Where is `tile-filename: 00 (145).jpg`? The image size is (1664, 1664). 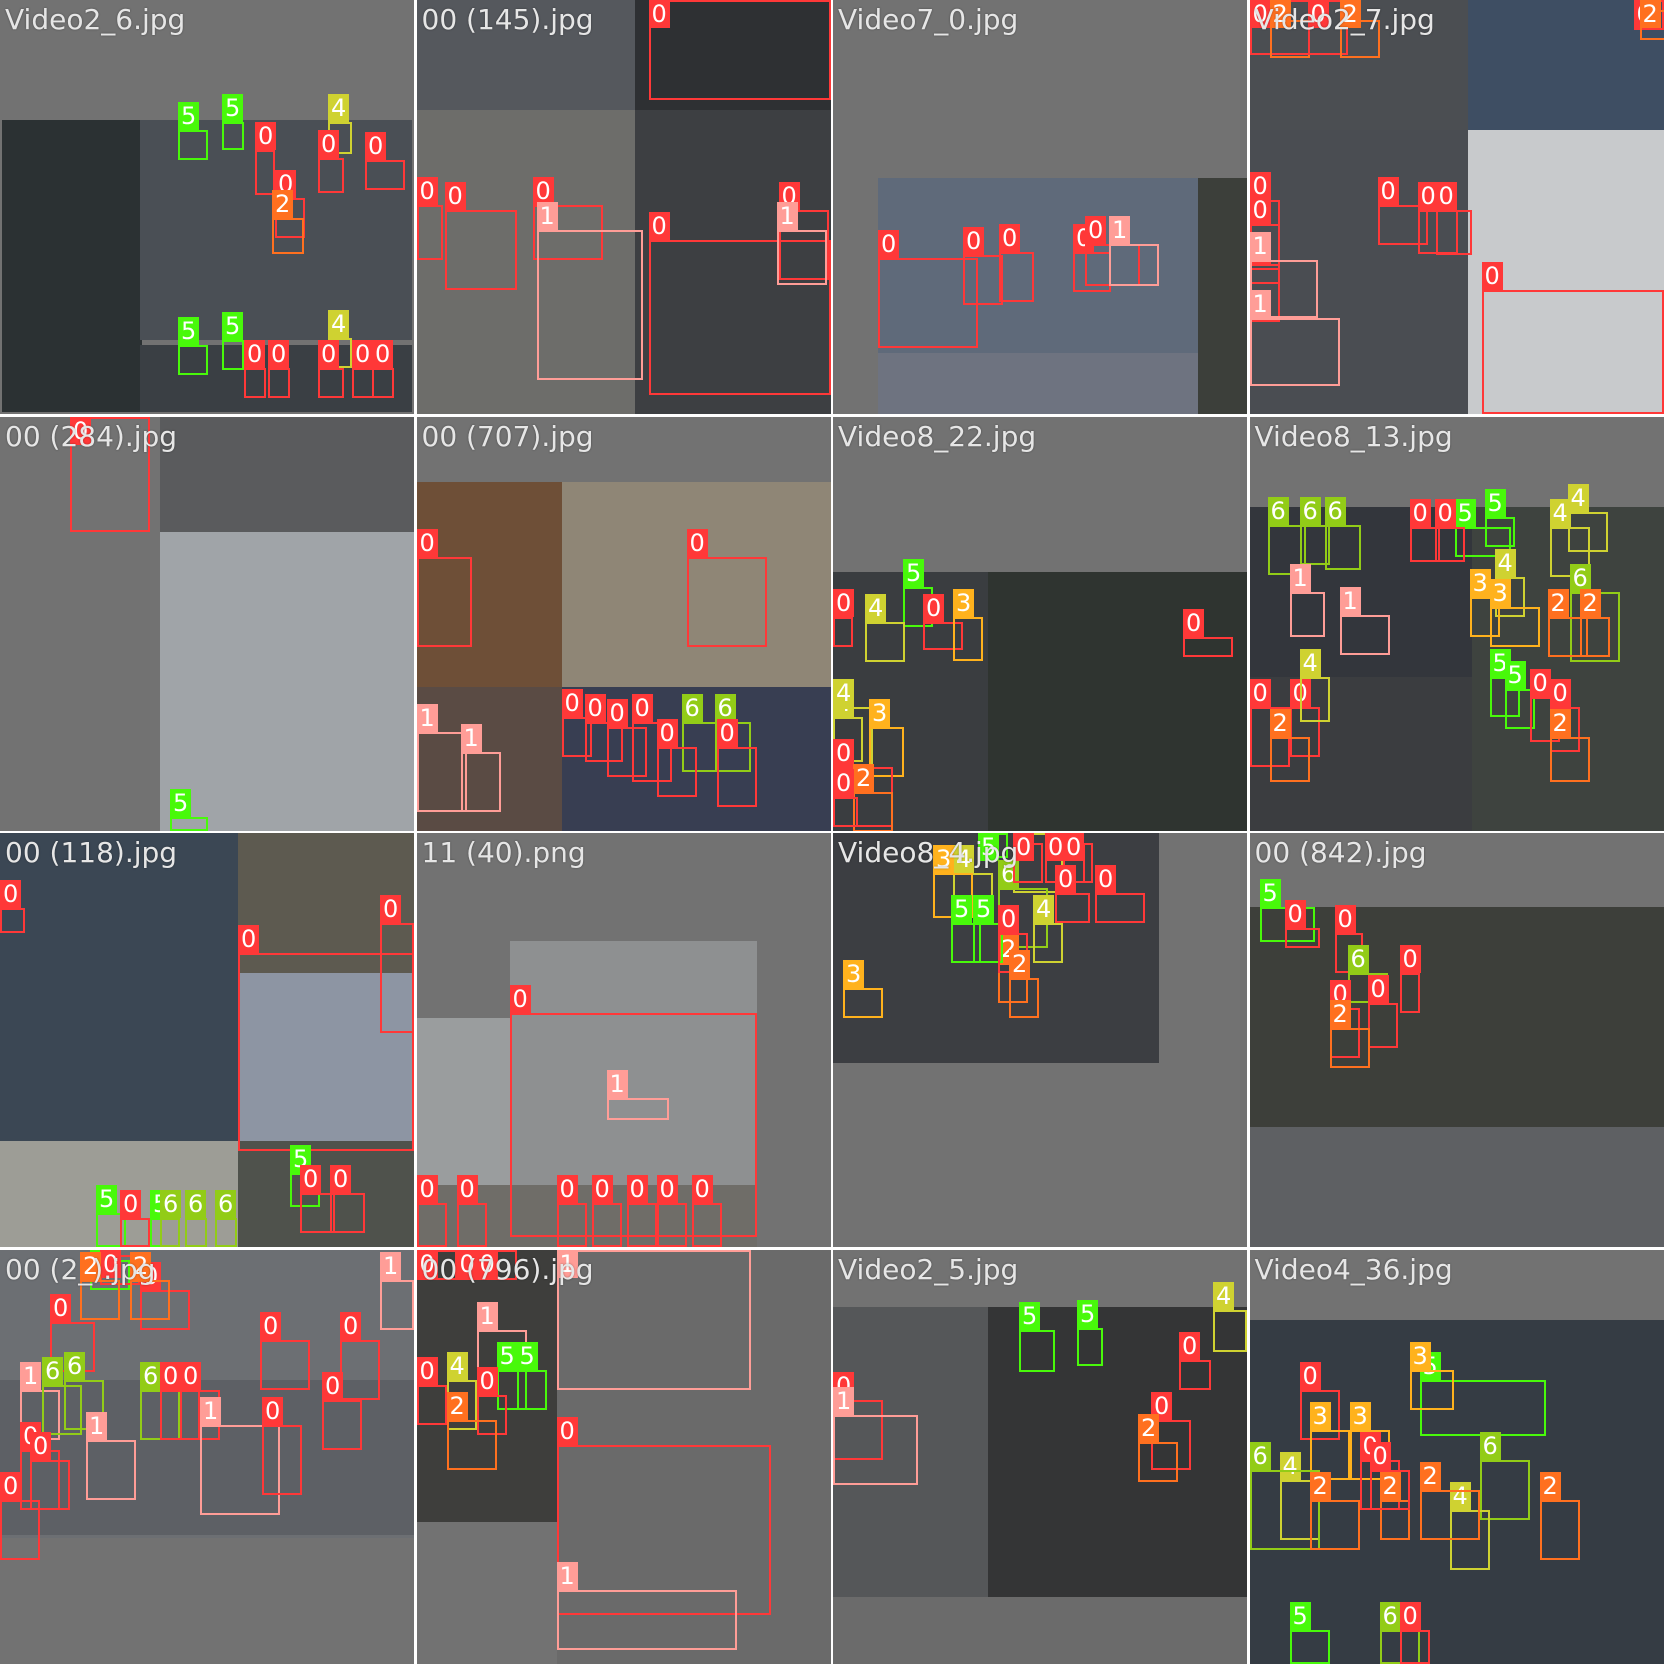
tile-filename: 00 (145).jpg is located at coordinates (507, 19).